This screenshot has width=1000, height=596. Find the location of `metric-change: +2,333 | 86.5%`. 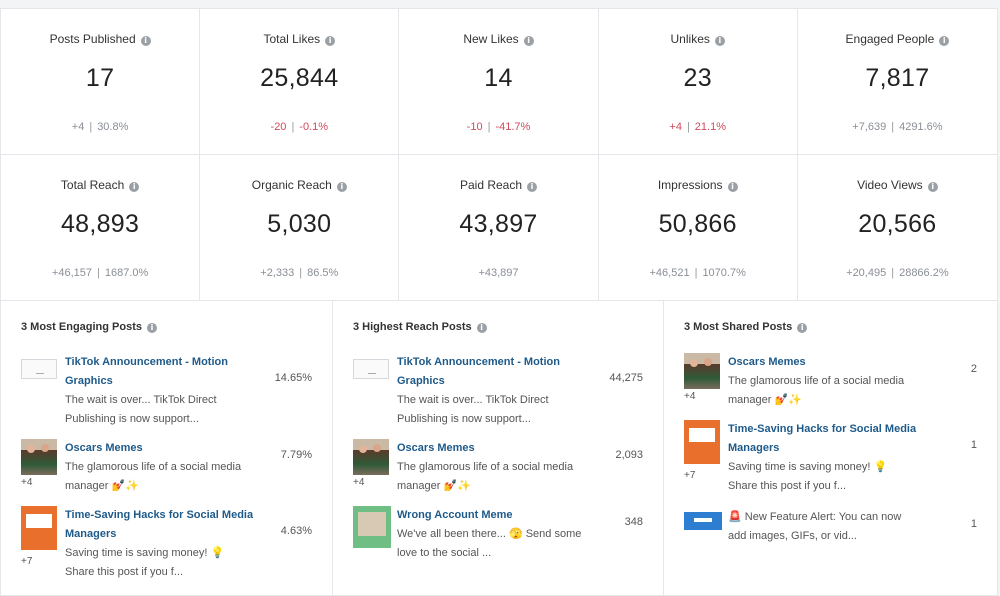

metric-change: +2,333 | 86.5% is located at coordinates (299, 273).